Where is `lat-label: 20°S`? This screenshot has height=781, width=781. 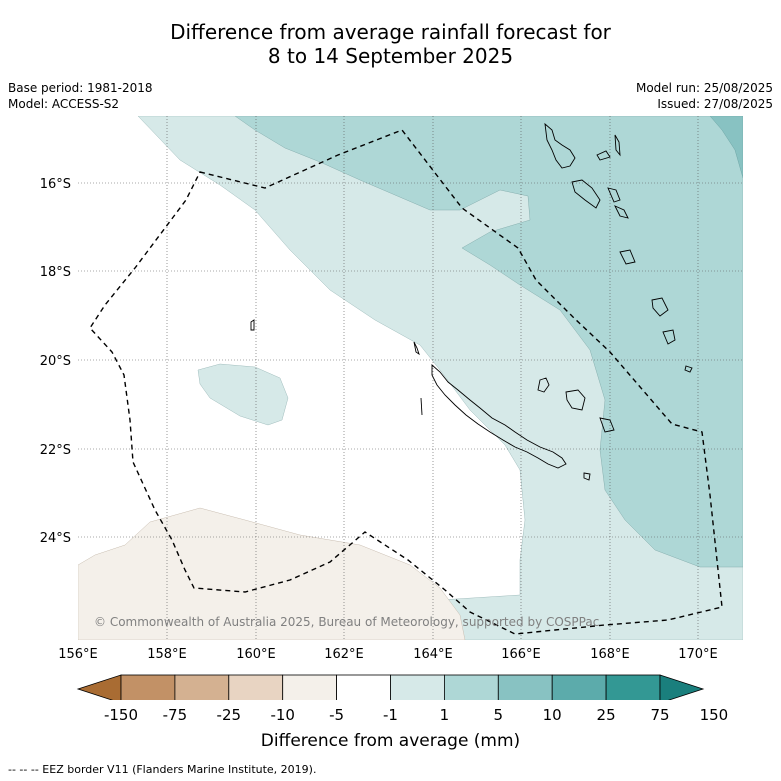 lat-label: 20°S is located at coordinates (55, 361).